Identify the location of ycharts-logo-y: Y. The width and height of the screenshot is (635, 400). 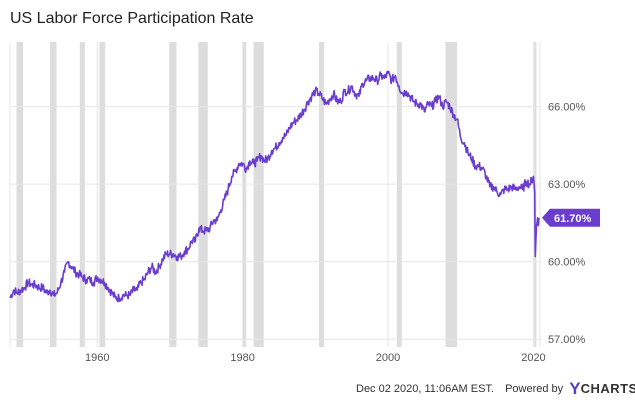
(575, 388).